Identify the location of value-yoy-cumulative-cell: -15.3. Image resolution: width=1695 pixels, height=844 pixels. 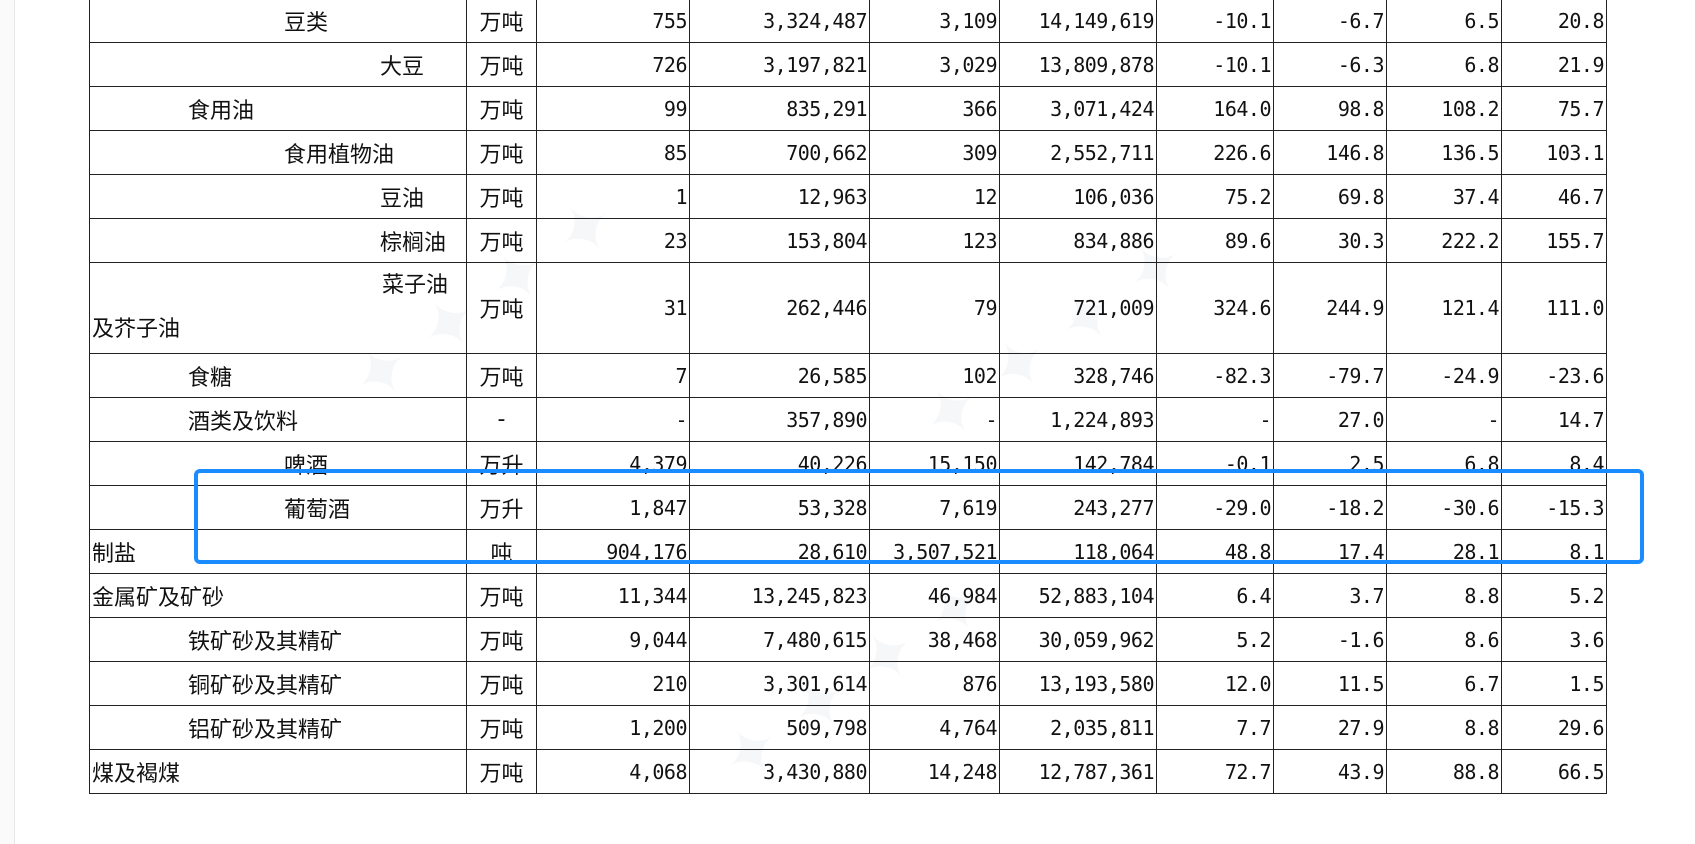
(1554, 507).